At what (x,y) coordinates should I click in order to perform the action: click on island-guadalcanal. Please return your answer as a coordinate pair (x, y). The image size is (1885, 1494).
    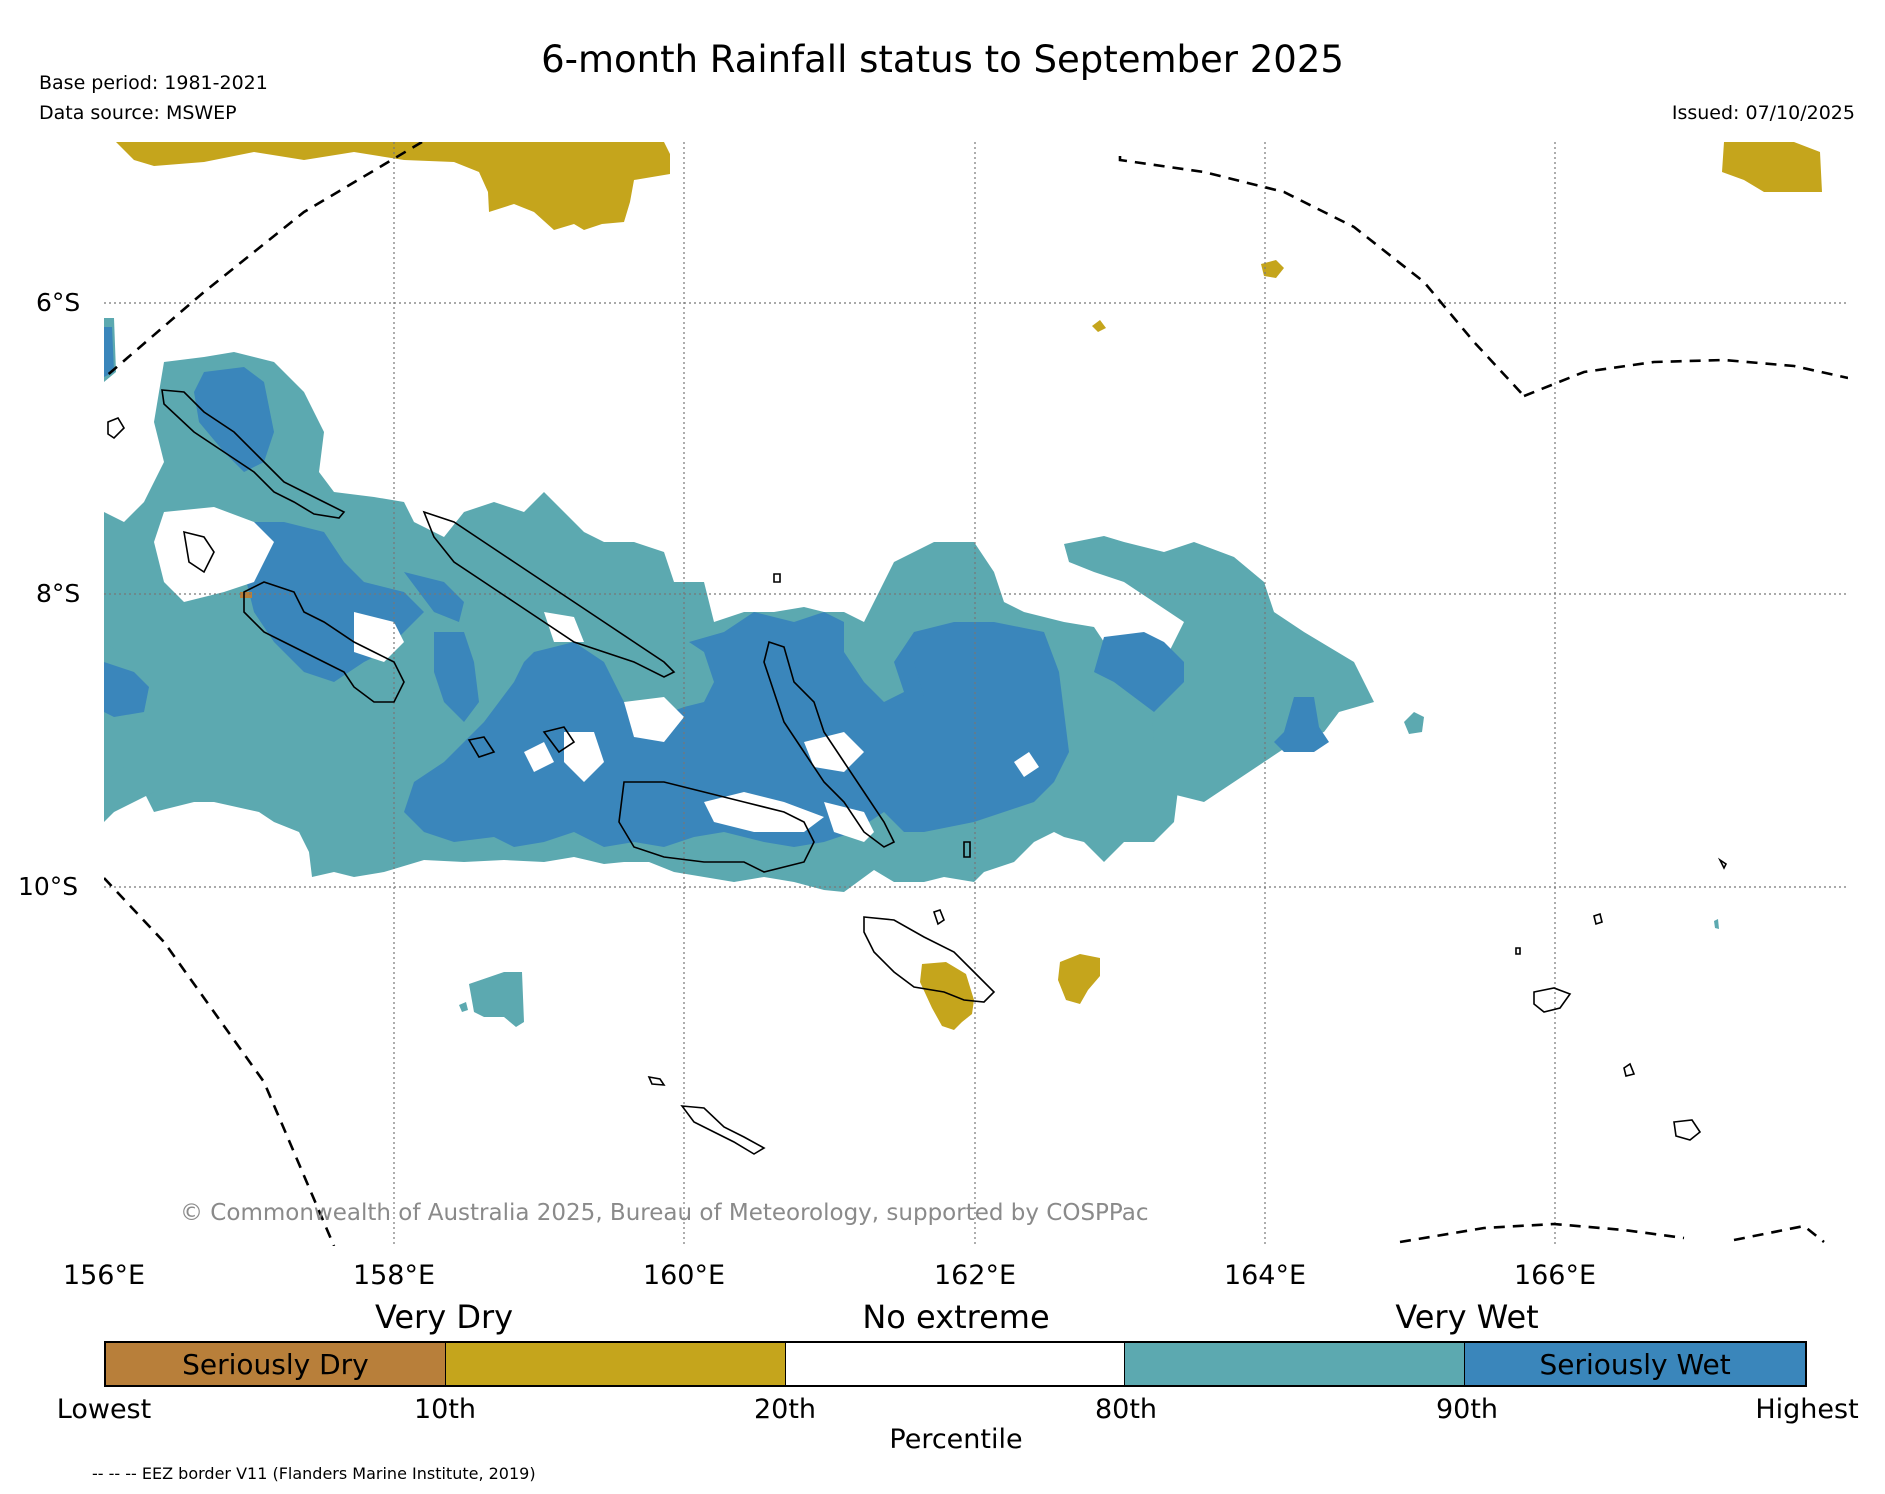
    Looking at the image, I should click on (716, 827).